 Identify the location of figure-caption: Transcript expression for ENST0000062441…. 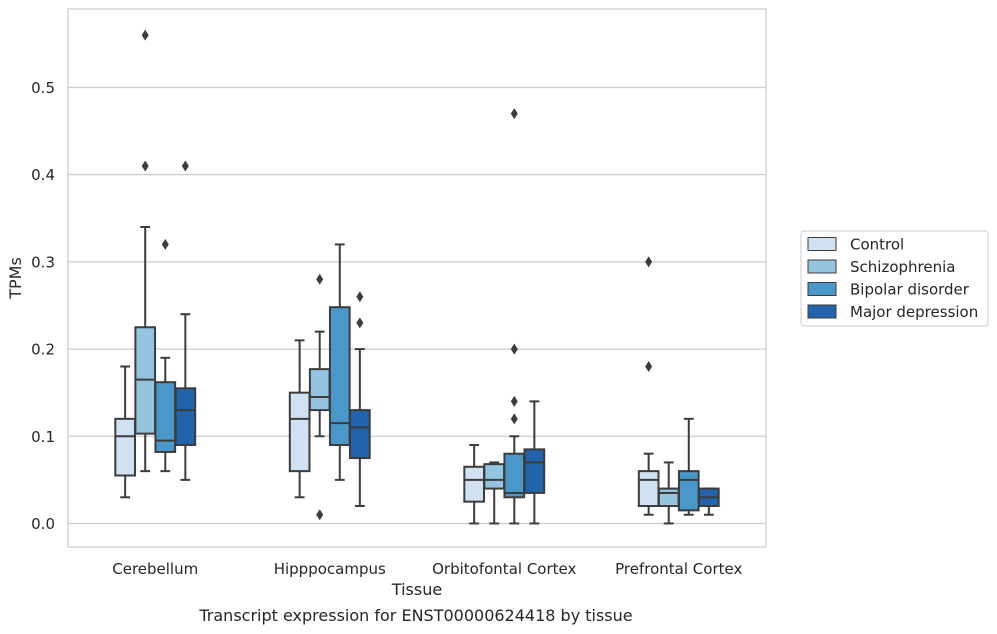
(416, 615).